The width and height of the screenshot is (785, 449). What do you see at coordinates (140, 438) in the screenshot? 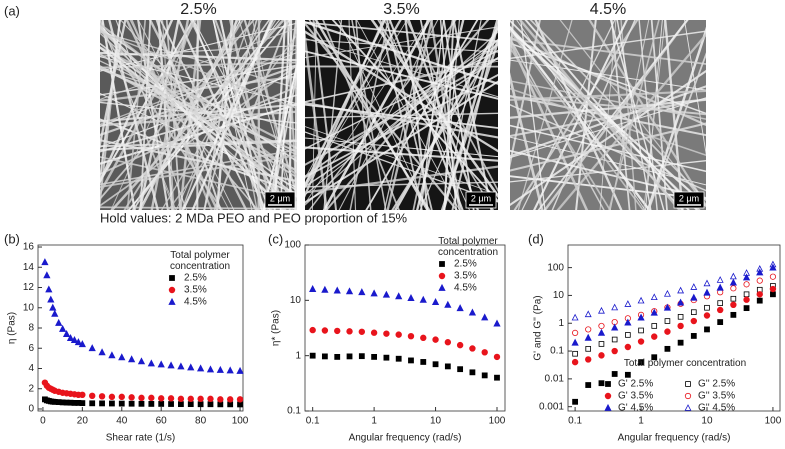
I see `x-axis-label: Shear rate (1/s)` at bounding box center [140, 438].